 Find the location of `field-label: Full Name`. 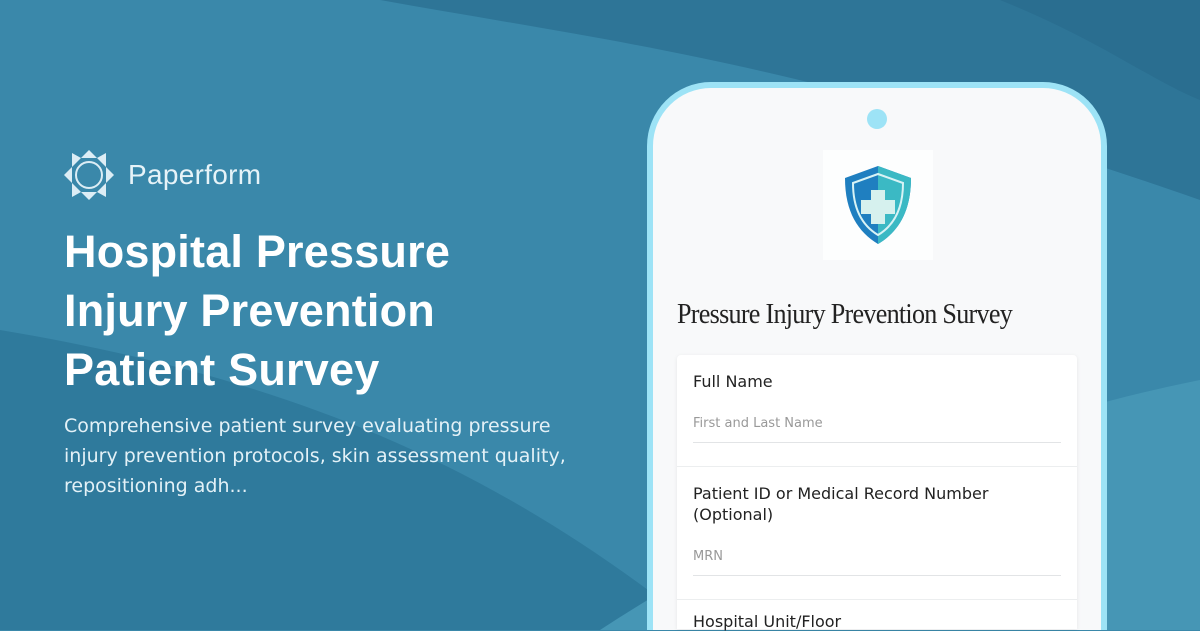

field-label: Full Name is located at coordinates (733, 381).